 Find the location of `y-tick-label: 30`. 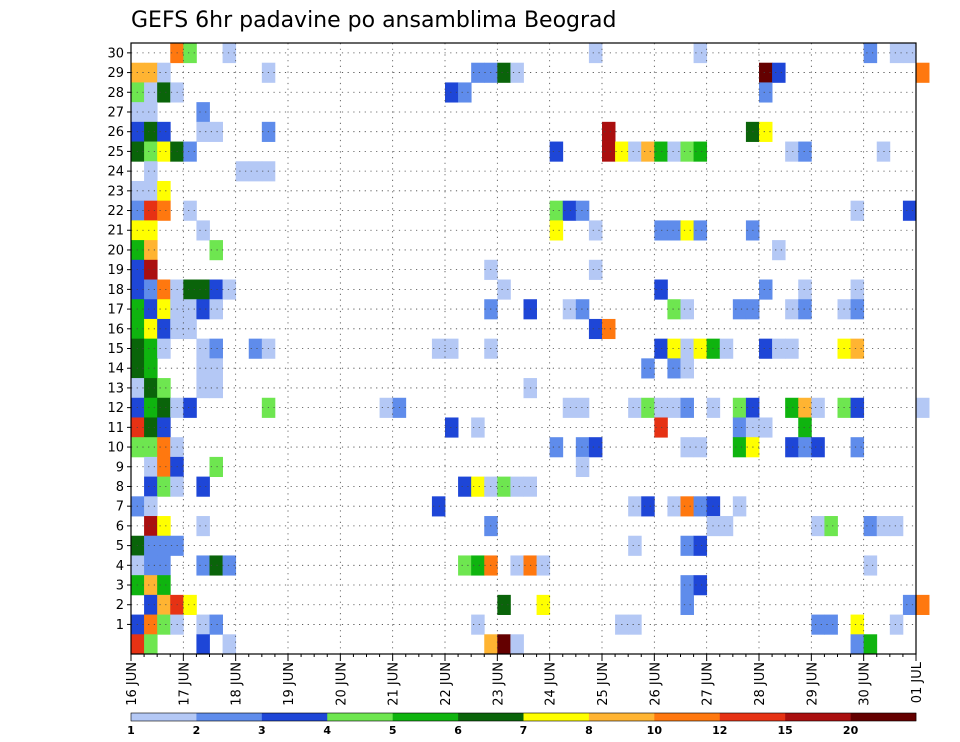

y-tick-label: 30 is located at coordinates (115, 53).